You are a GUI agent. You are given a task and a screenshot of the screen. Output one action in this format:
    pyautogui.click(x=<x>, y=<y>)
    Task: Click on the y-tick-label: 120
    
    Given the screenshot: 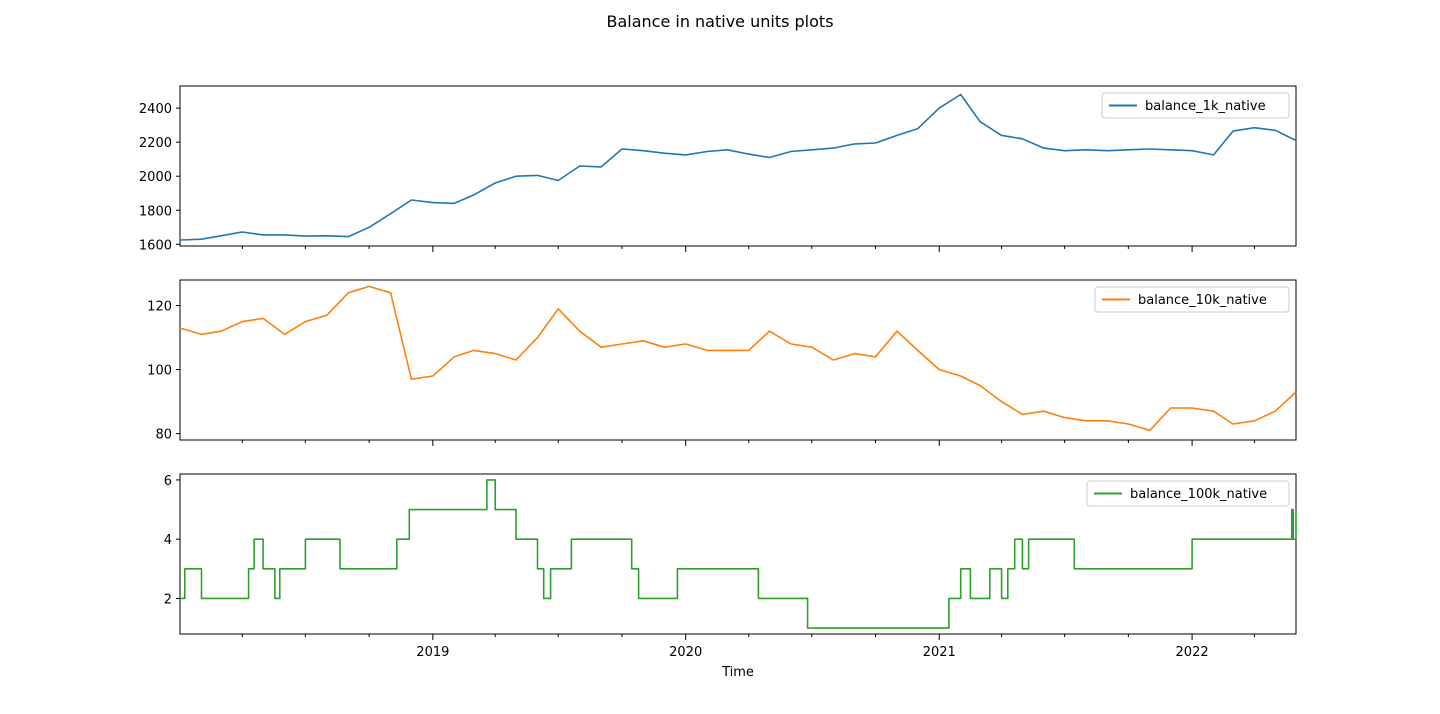 What is the action you would take?
    pyautogui.click(x=159, y=307)
    